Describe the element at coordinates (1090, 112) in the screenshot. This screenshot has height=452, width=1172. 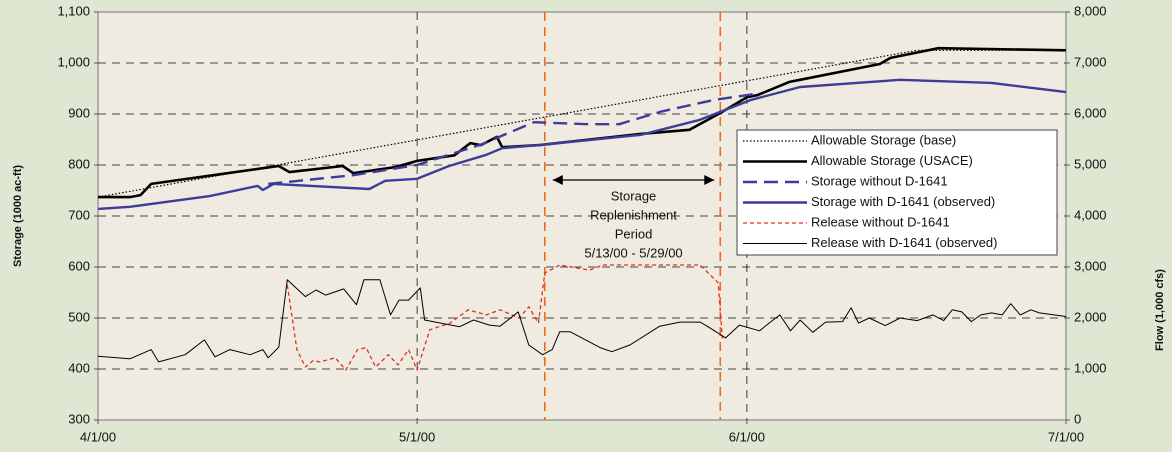
I see `y2-tick-label: 6,000` at that location.